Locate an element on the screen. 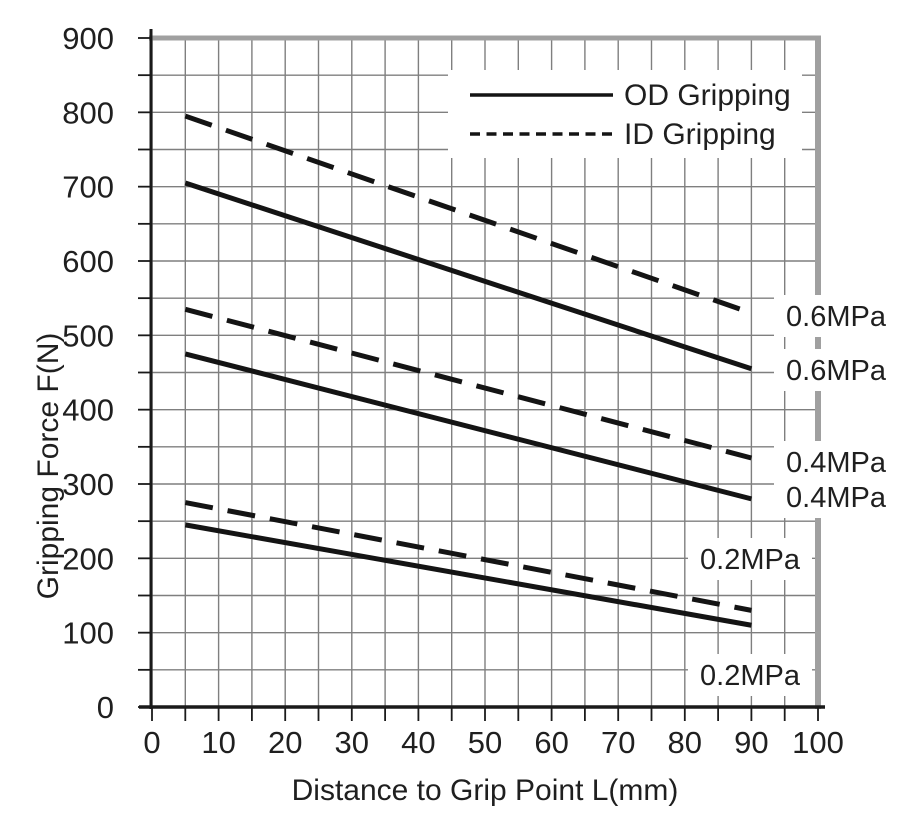 This screenshot has width=917, height=834. x-tick-label: 70 is located at coordinates (618, 742).